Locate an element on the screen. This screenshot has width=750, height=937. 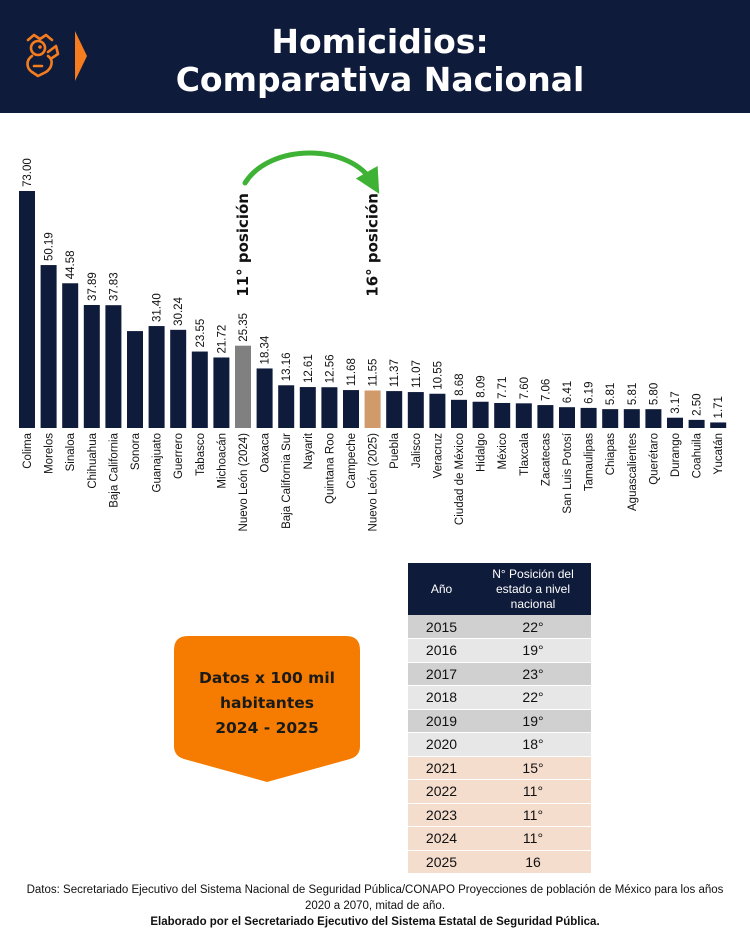
table-row: 2017 23° is located at coordinates (499, 674).